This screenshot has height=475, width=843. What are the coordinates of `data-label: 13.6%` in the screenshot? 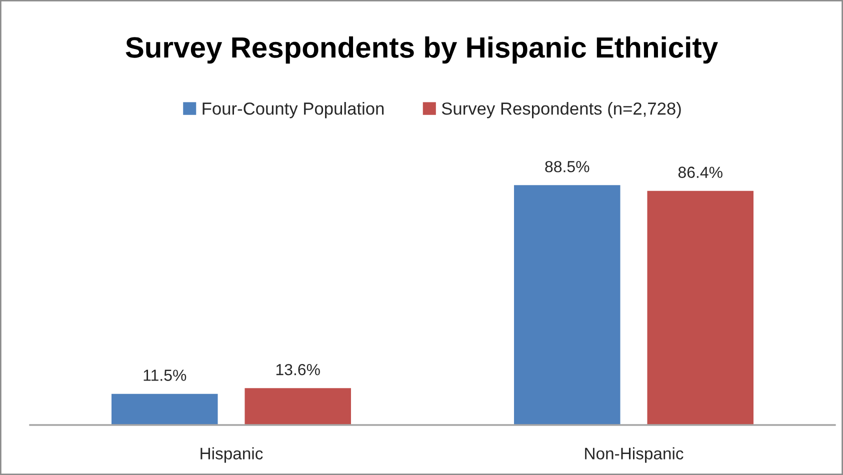 It's located at (298, 370).